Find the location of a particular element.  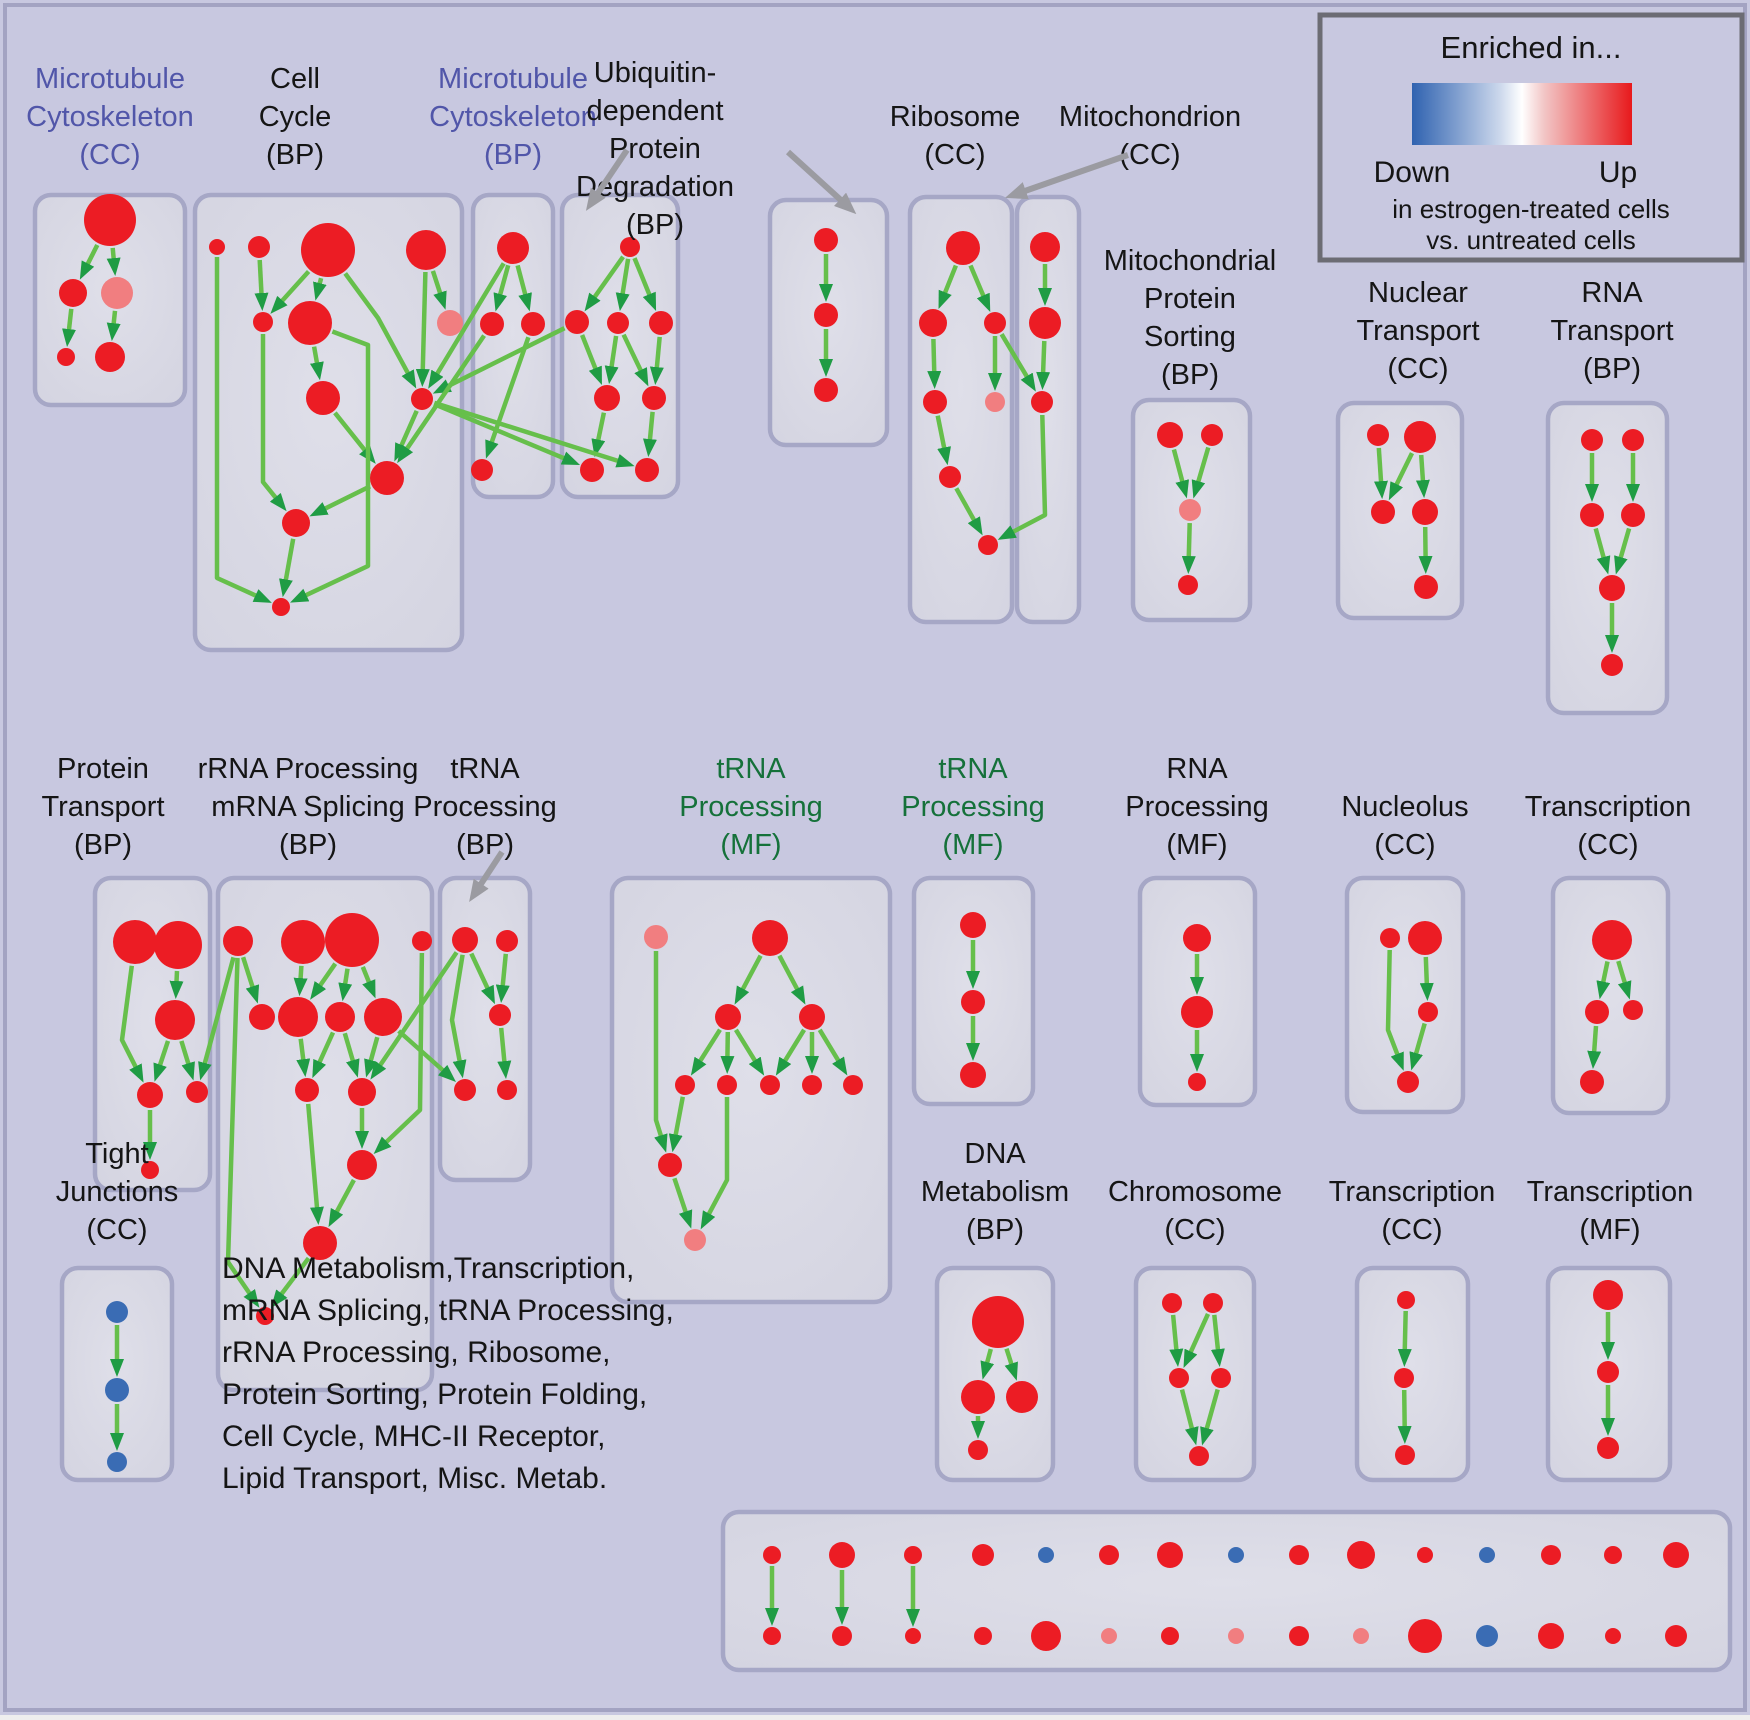

cluster-label-line: Cytoskeleton is located at coordinates (513, 117).